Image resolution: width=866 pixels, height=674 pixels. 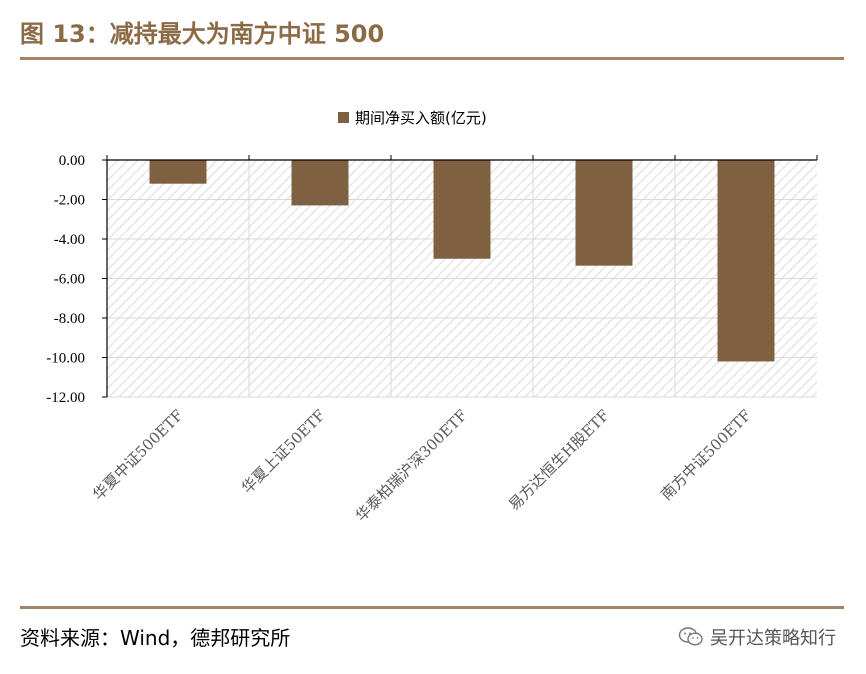 I want to click on legend: 期间净买入额(亿元), so click(x=412, y=118).